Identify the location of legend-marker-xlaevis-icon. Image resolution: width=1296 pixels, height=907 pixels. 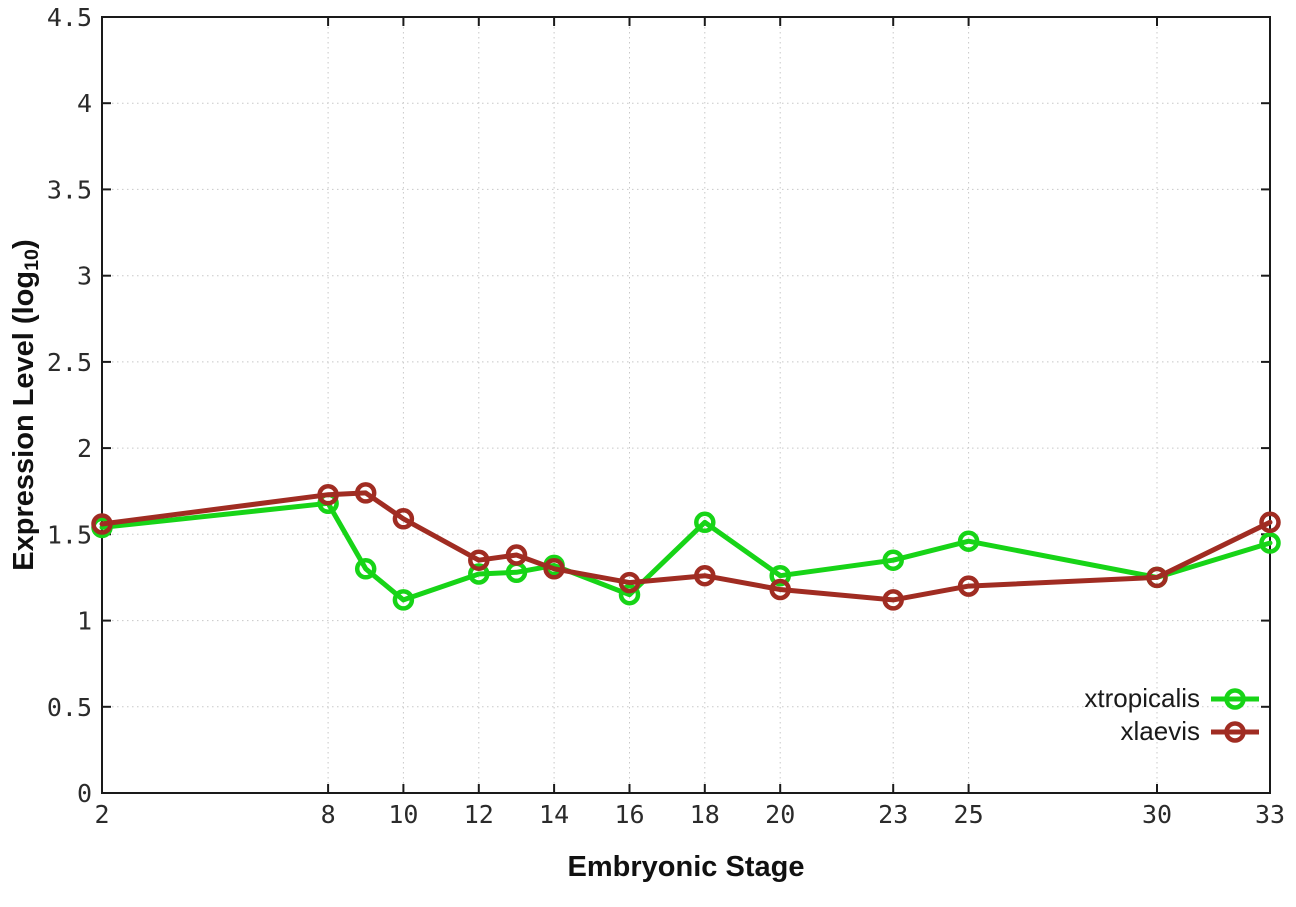
(1235, 731).